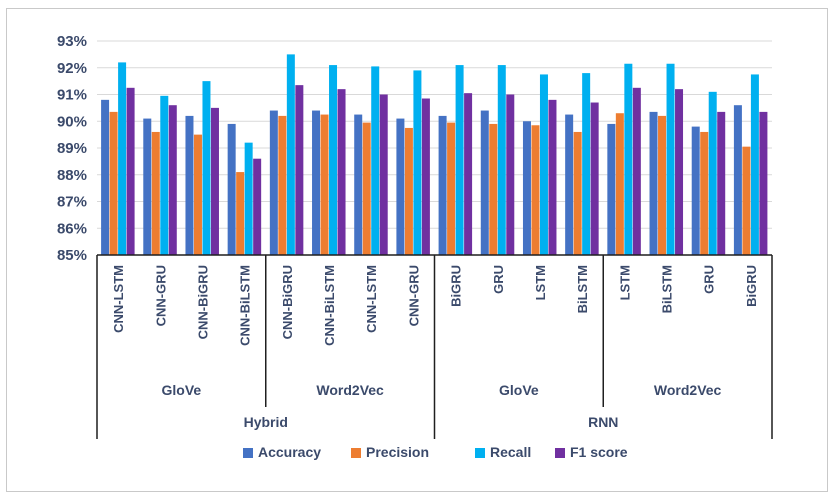  What do you see at coordinates (72, 202) in the screenshot?
I see `y-tick-label: 87%` at bounding box center [72, 202].